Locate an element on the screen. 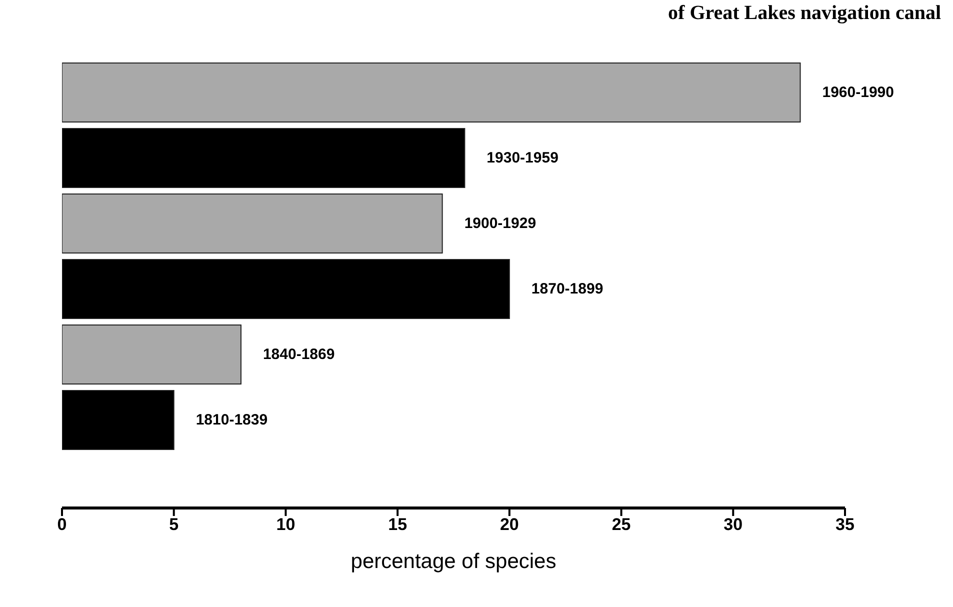  x-axis-title: percentage of species is located at coordinates (453, 561).